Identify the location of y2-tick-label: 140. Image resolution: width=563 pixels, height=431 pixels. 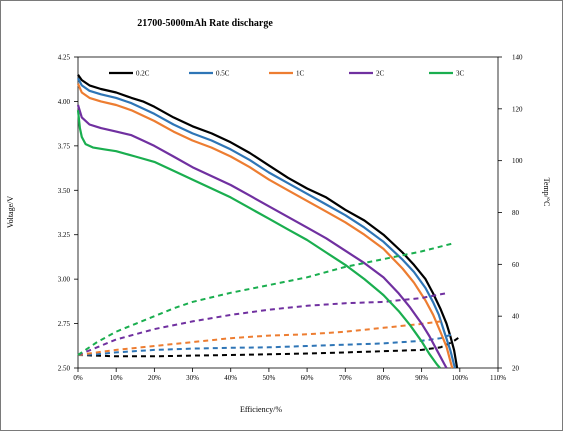
(517, 58).